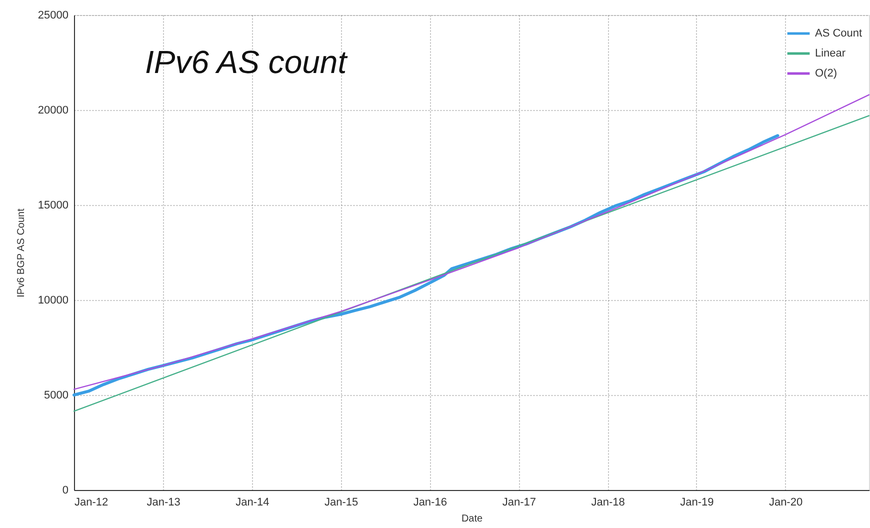  What do you see at coordinates (53, 206) in the screenshot?
I see `y-tick-label: 15000` at bounding box center [53, 206].